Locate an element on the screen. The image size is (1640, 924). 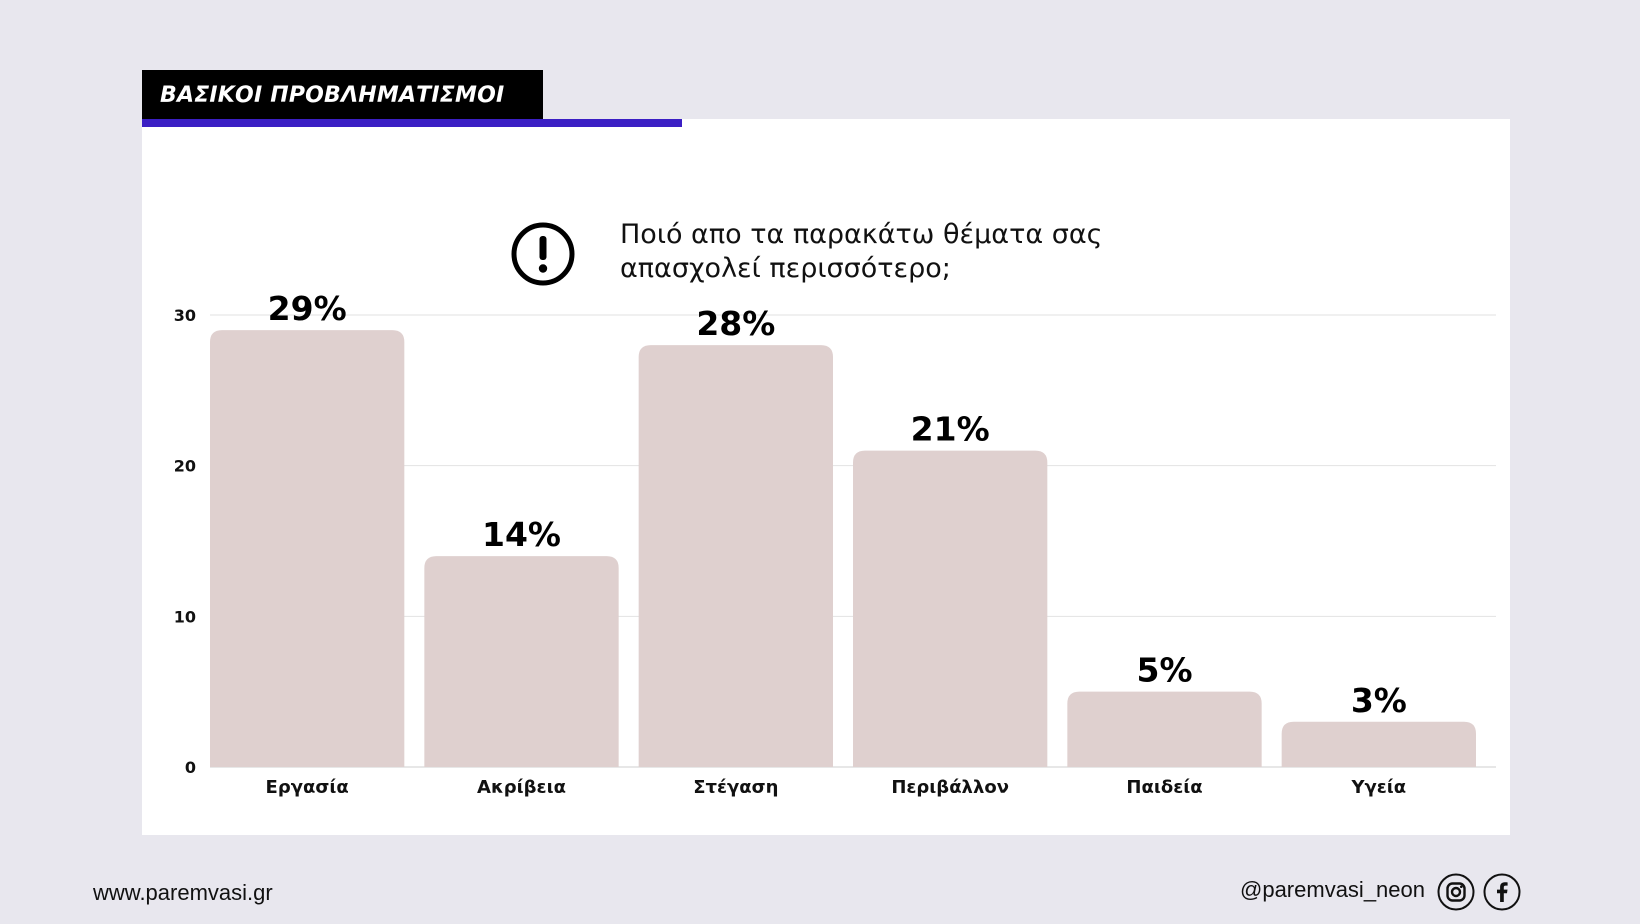
y-tick-label: 10 is located at coordinates (185, 616).